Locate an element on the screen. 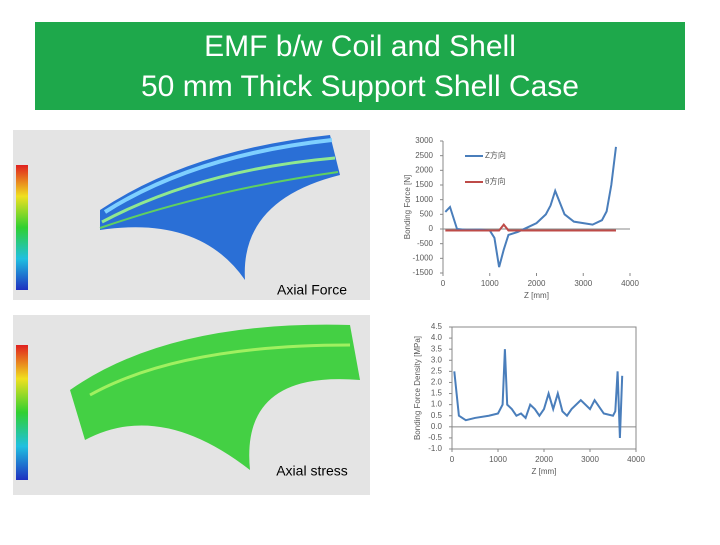 This screenshot has height=545, width=720. y-tick-label: 2.5 is located at coordinates (437, 370).